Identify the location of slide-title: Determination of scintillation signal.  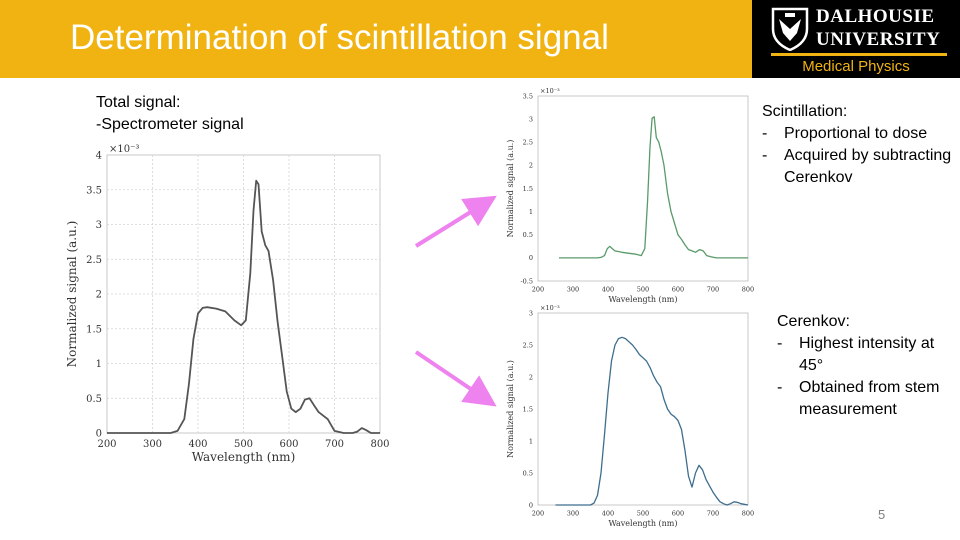
(339, 37).